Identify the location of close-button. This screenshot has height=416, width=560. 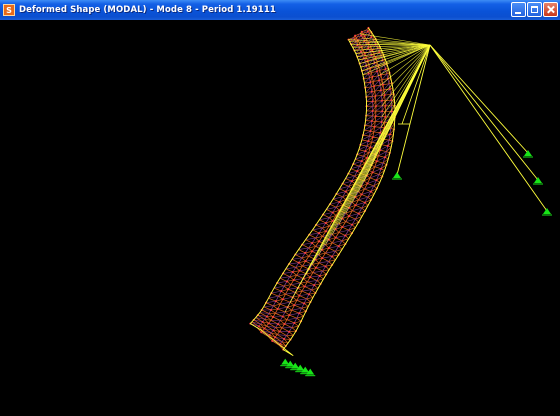
(550, 9).